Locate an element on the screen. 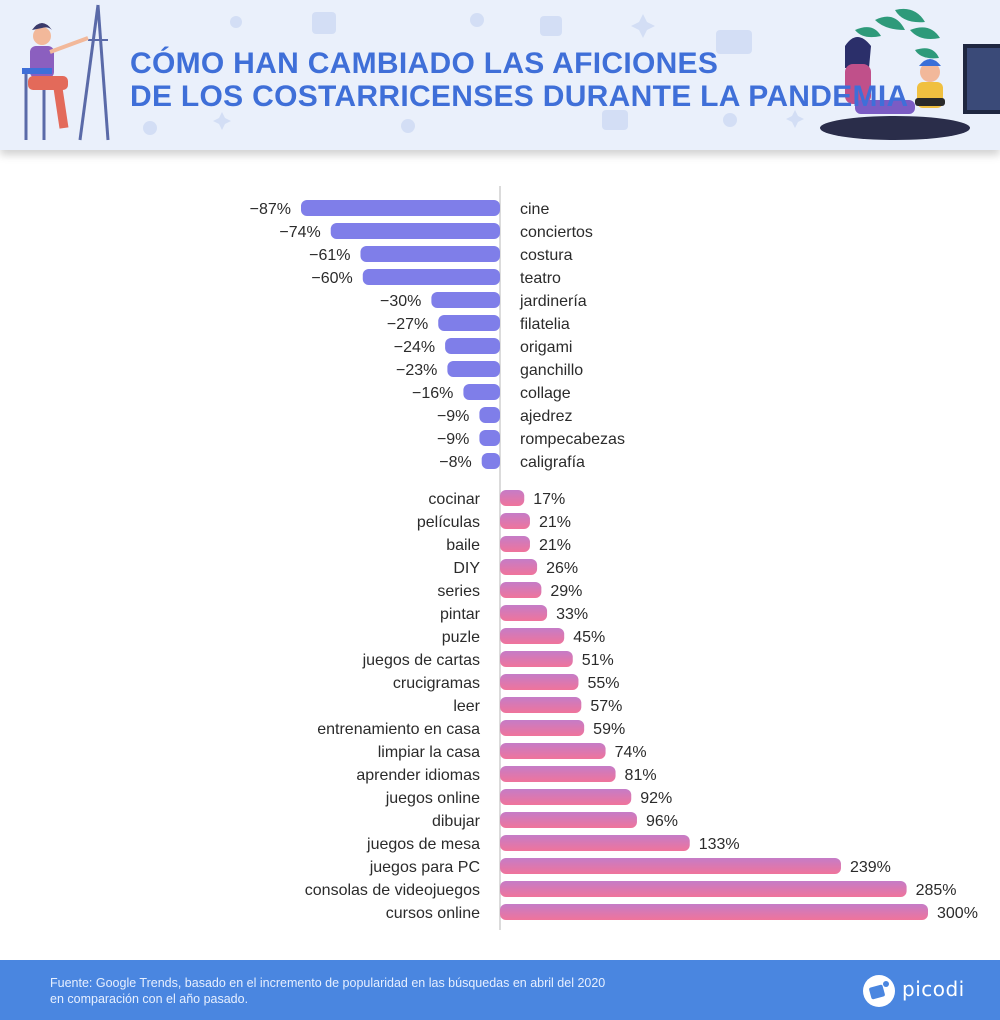  header-background-decorations-icon is located at coordinates (473, 73).